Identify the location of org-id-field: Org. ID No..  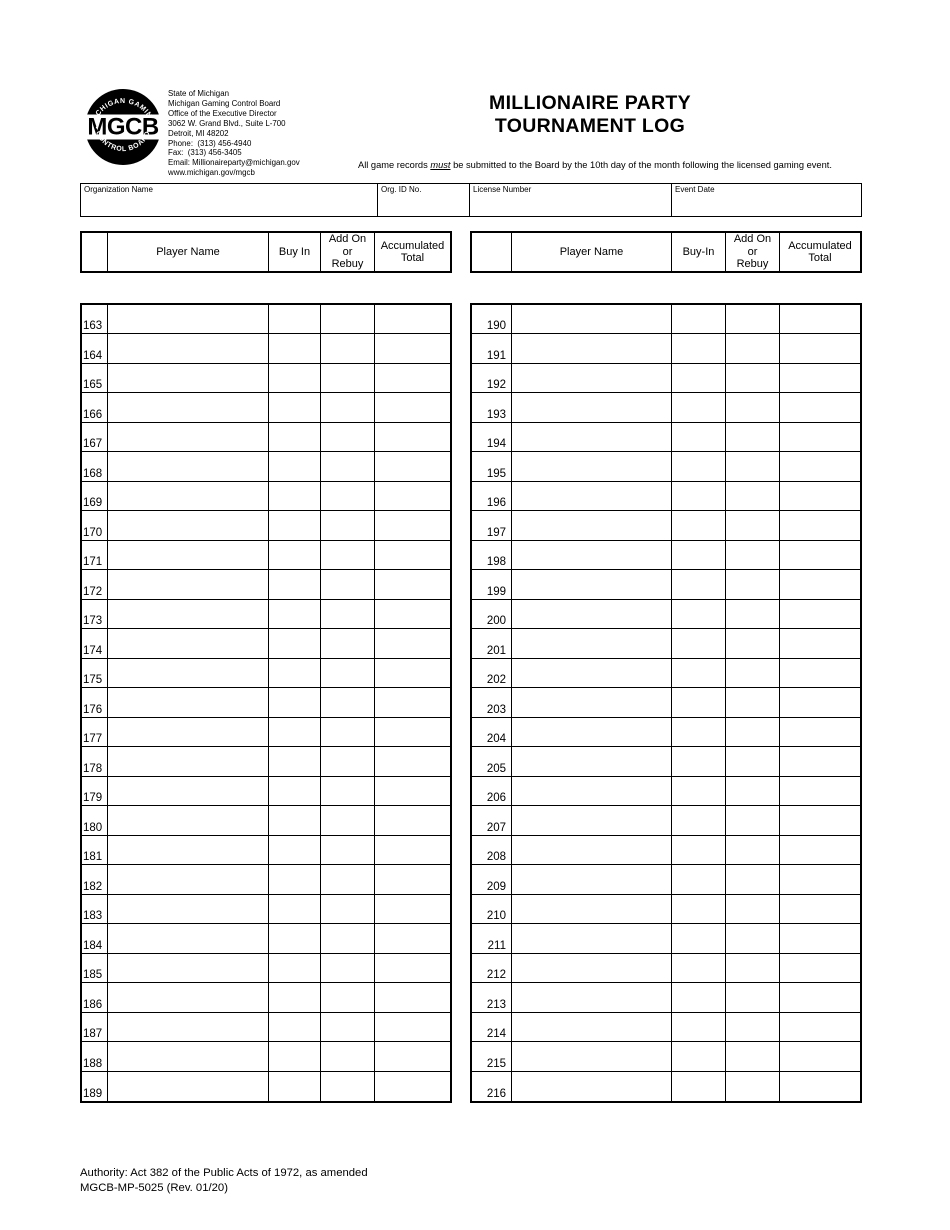
(424, 200).